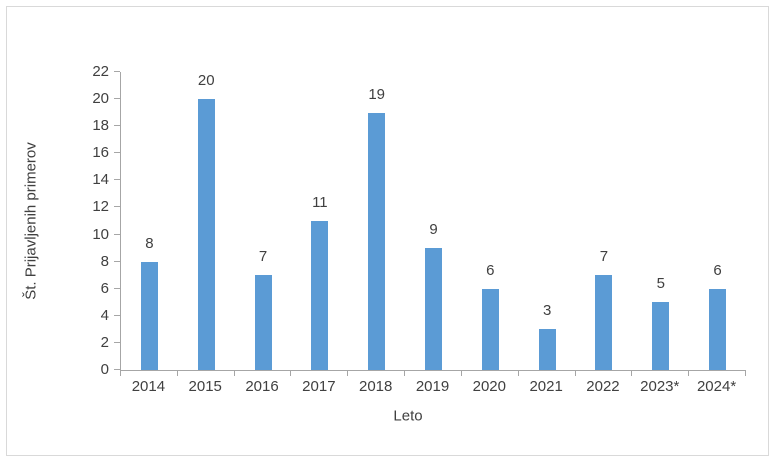  I want to click on bar-value-label: 9, so click(433, 229).